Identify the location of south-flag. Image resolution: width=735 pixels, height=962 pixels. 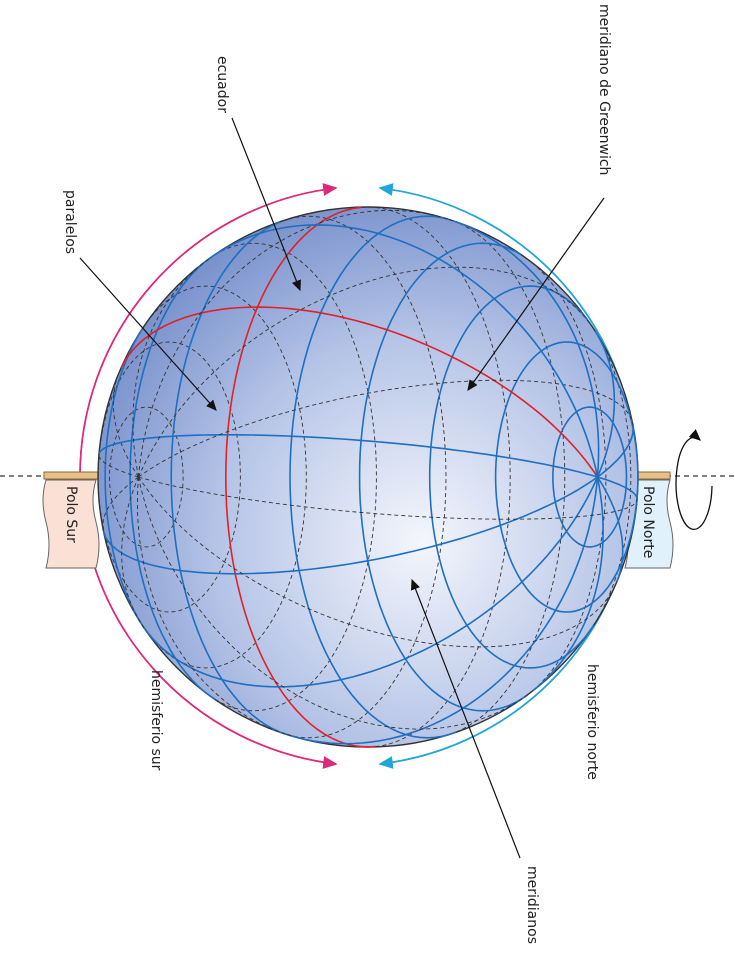
(71, 524).